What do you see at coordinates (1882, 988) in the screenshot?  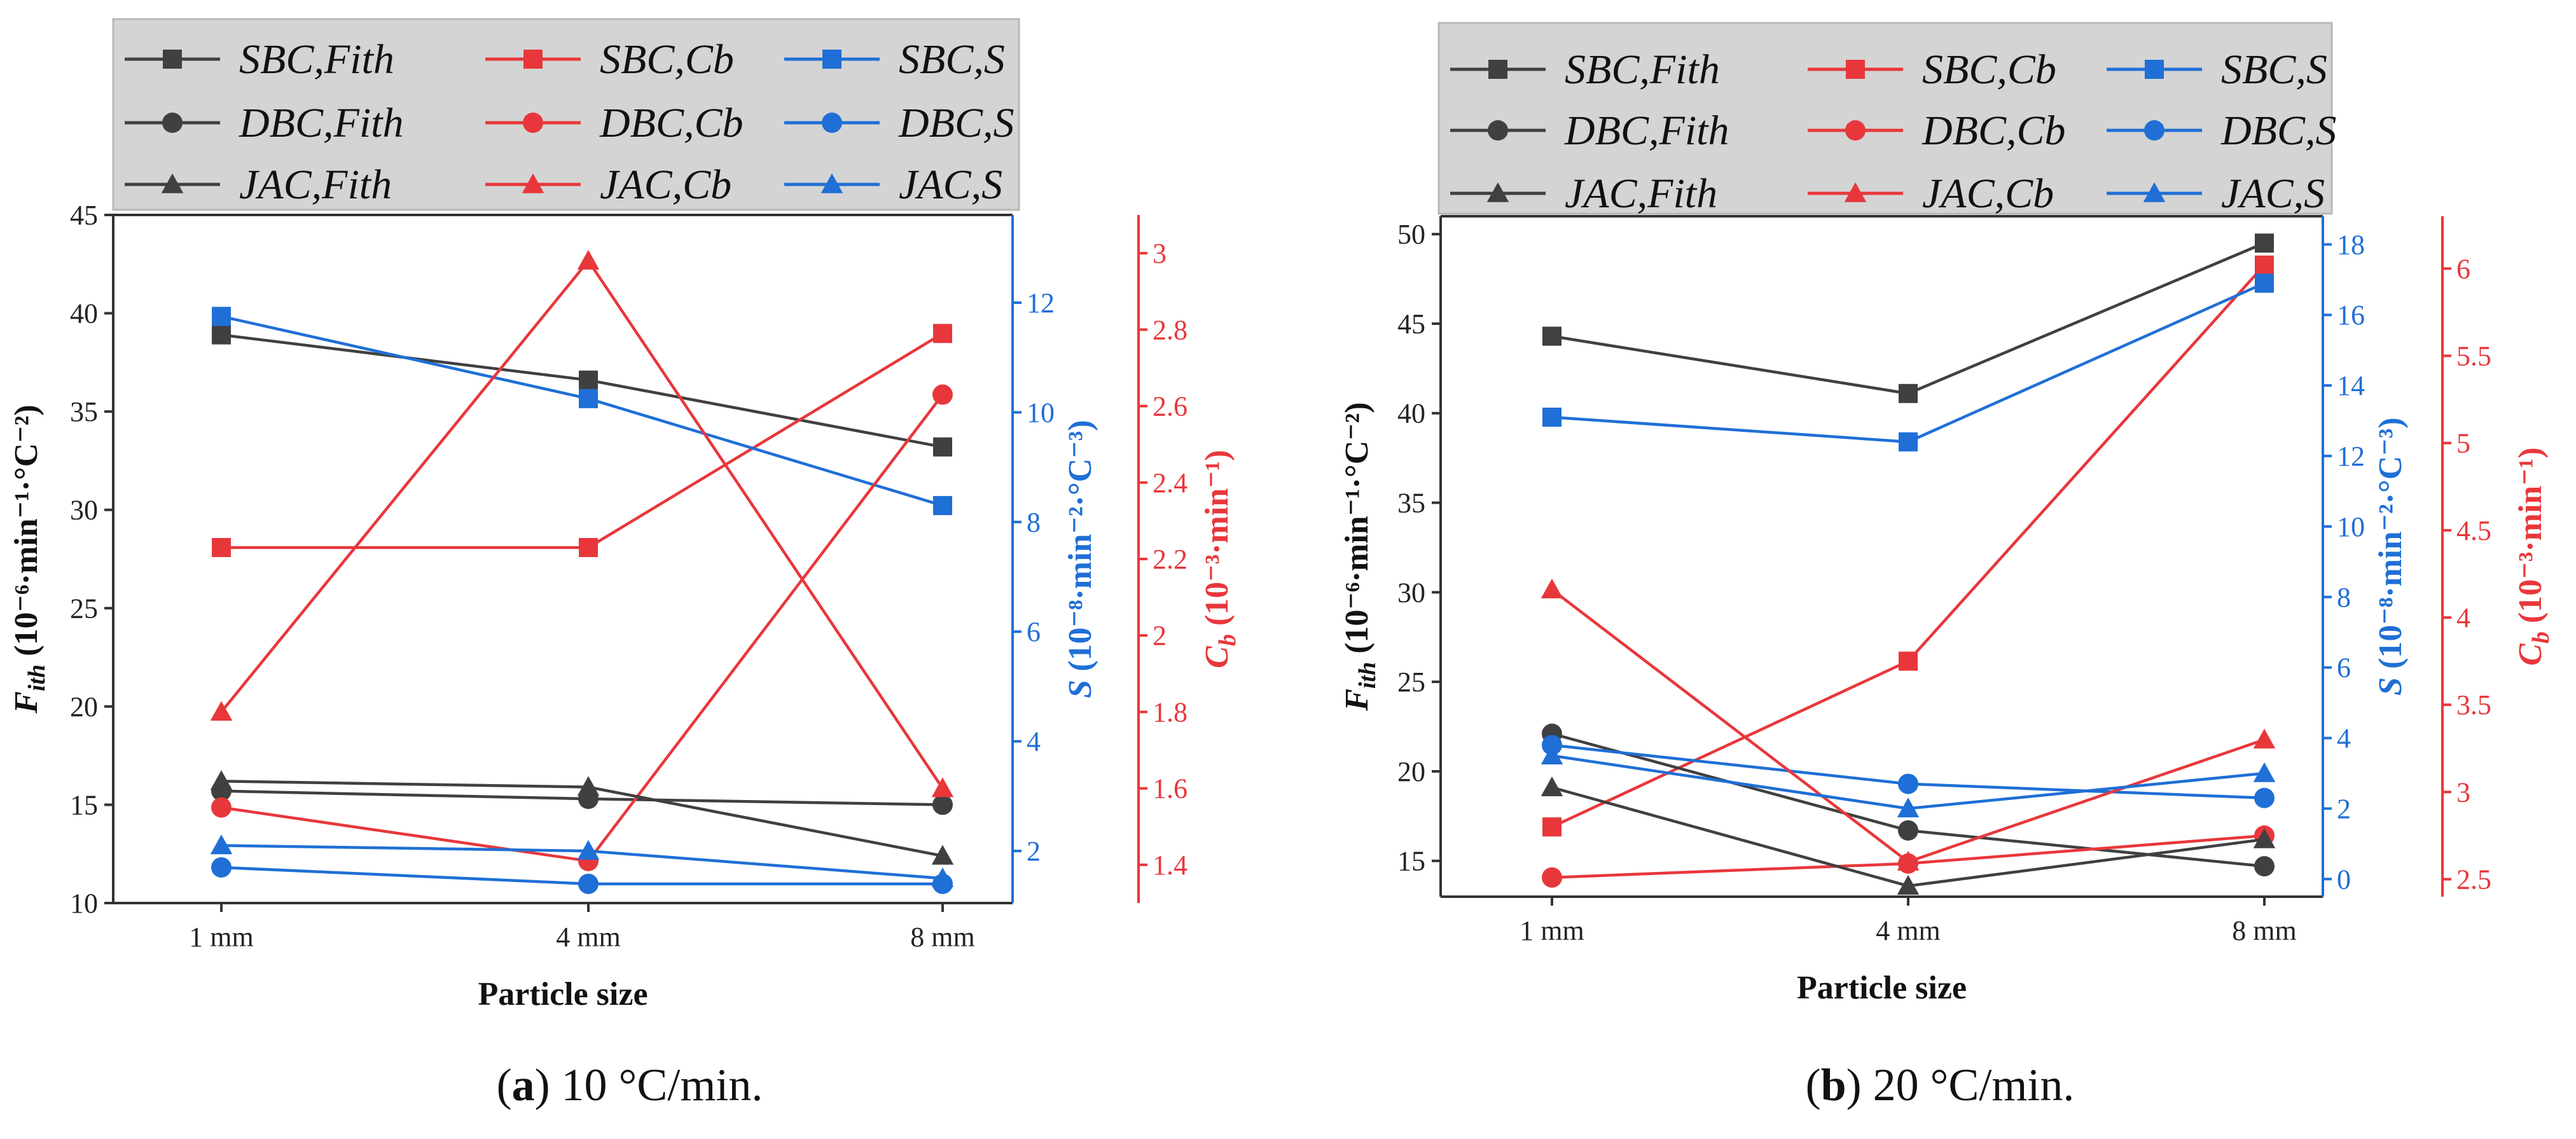 I see `x-axis-title: Particle size` at bounding box center [1882, 988].